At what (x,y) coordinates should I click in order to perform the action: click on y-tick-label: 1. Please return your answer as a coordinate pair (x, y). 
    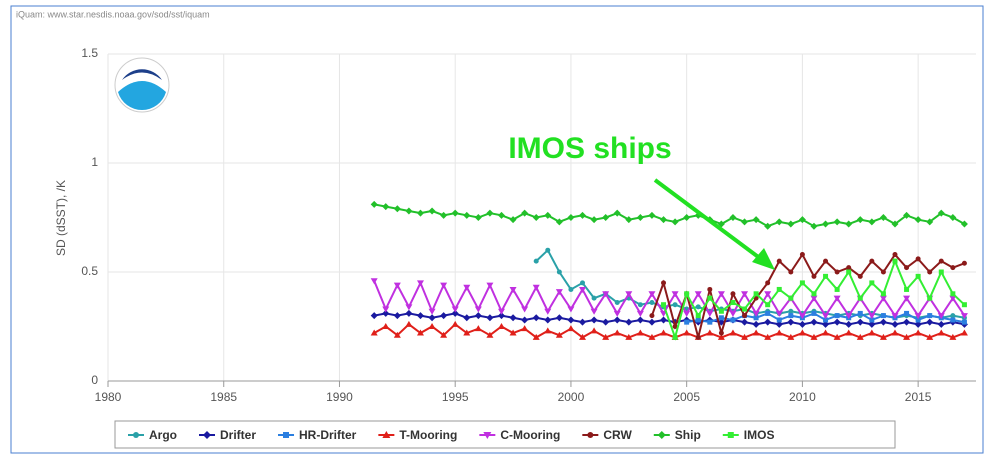
    Looking at the image, I should click on (94, 162).